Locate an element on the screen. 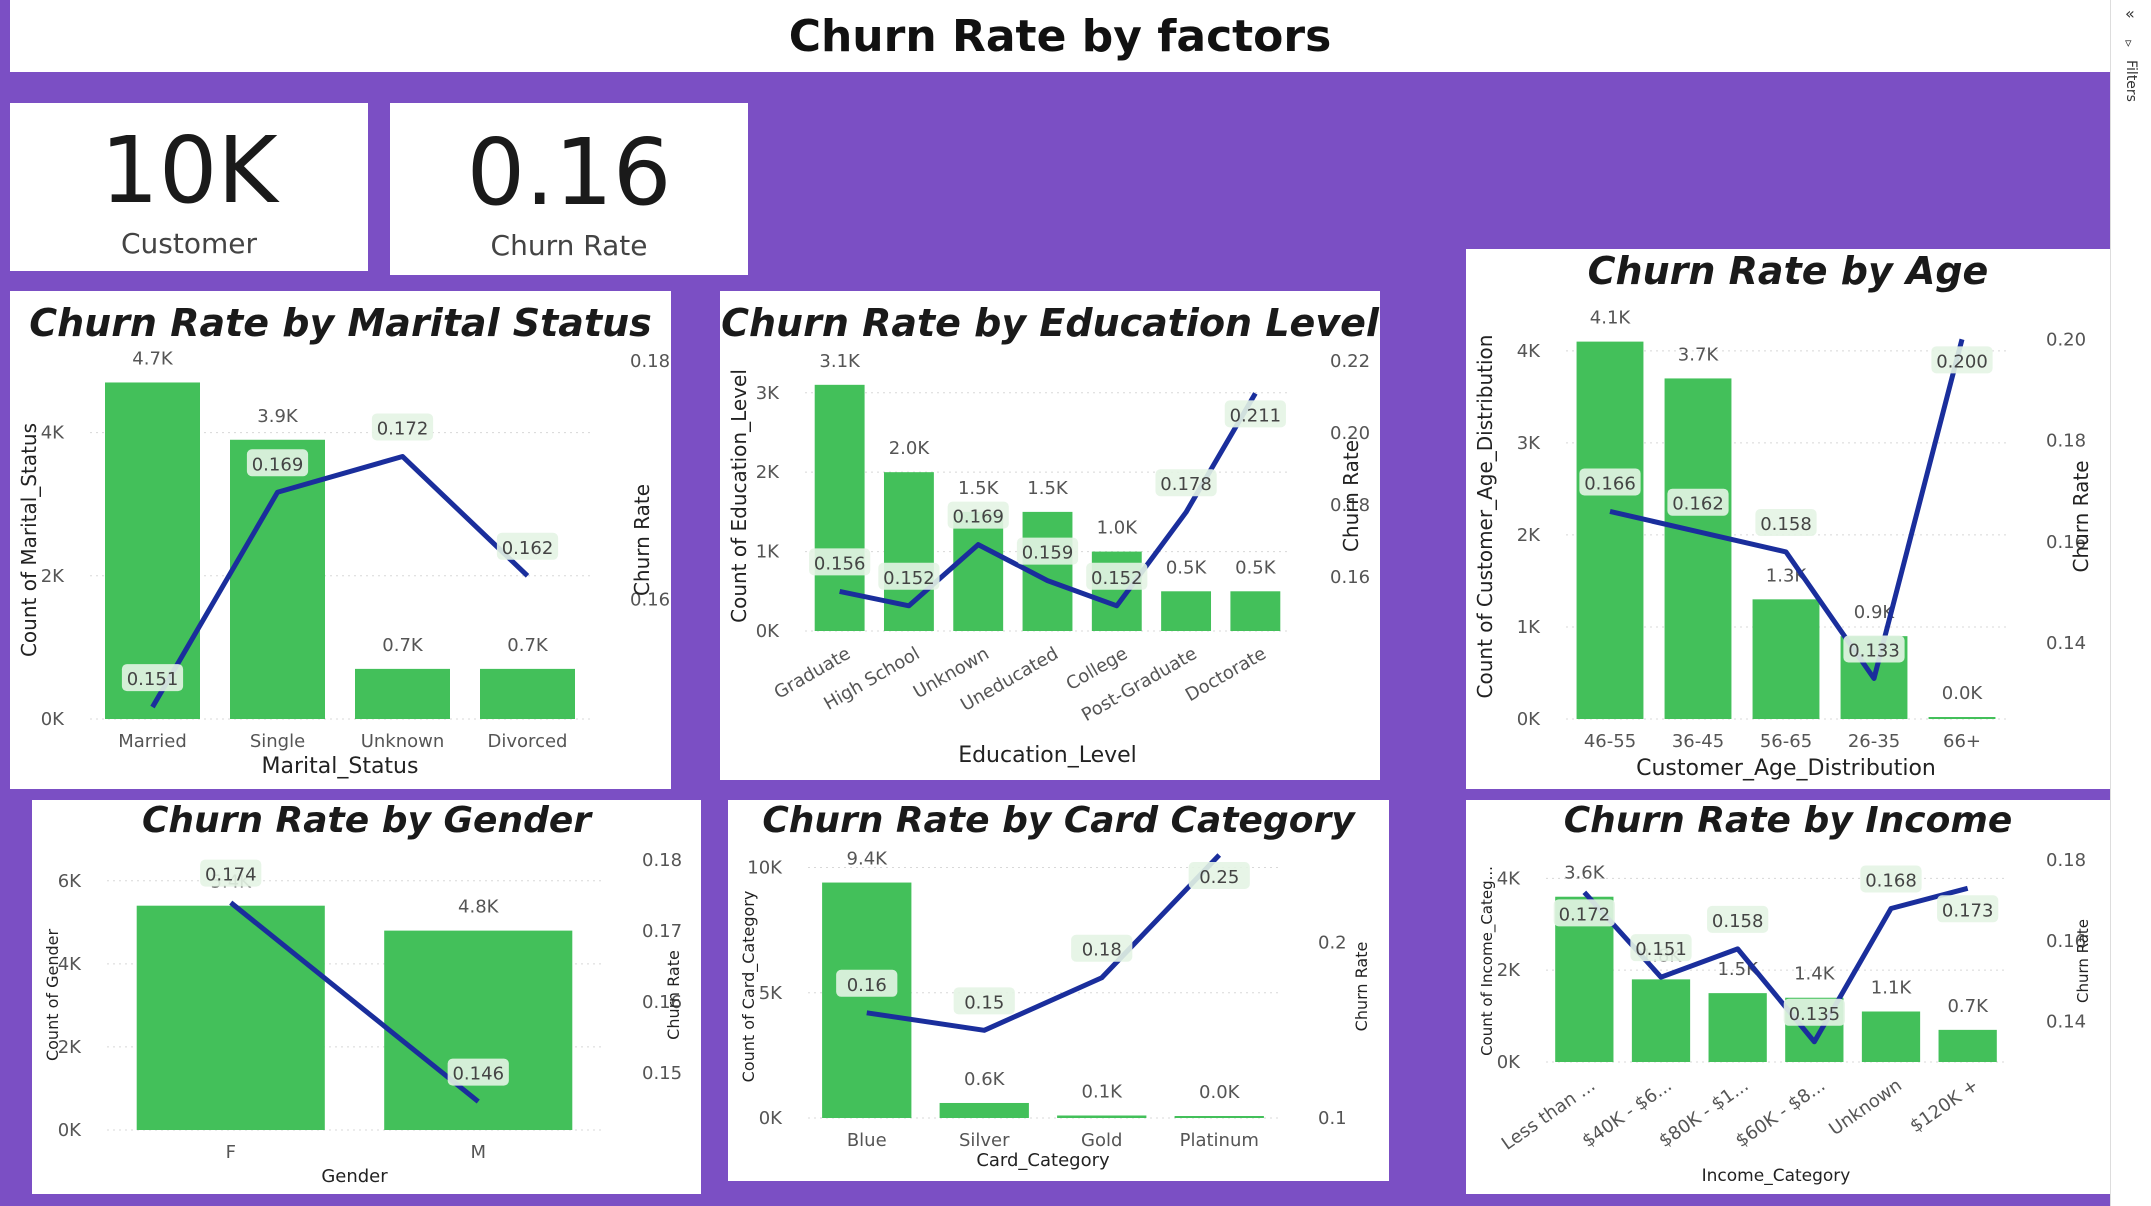 This screenshot has height=1206, width=2151. line-data-label: 0.25 is located at coordinates (1219, 877).